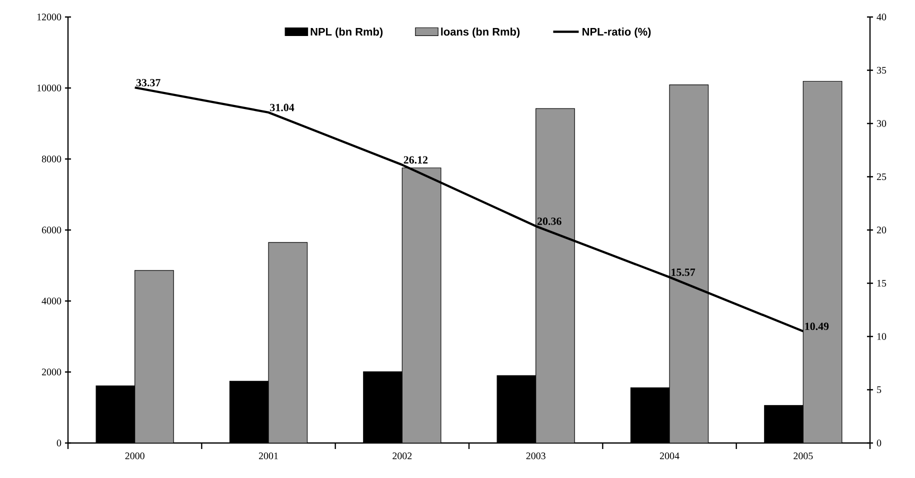 This screenshot has width=915, height=478. I want to click on y-tick-label: 12000, so click(49, 17).